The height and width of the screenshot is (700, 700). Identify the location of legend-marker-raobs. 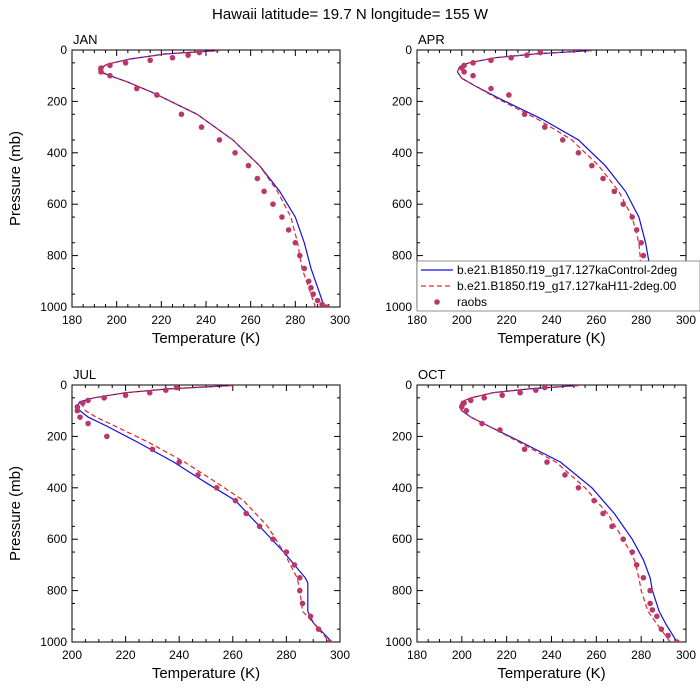
(437, 302).